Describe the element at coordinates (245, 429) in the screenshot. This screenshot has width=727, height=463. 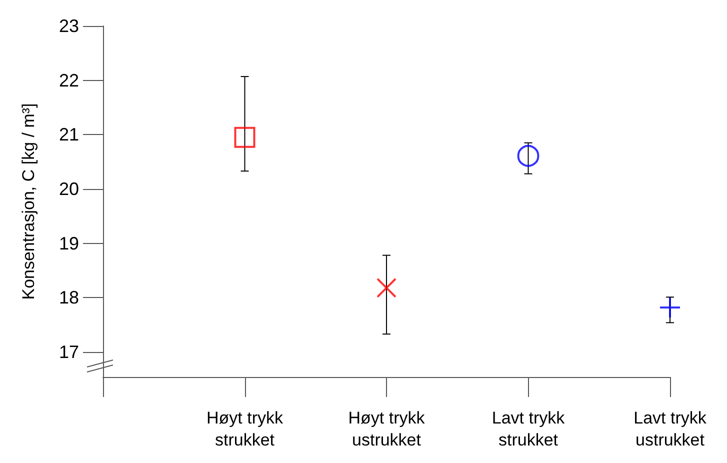
I see `x-tick-label: Høyt trykk strukket` at that location.